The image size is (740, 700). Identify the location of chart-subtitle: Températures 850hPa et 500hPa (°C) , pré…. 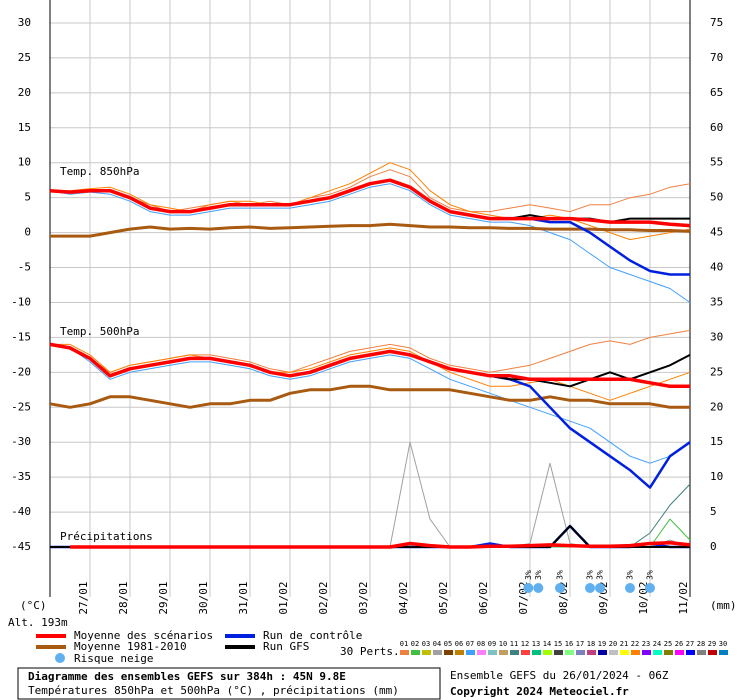
(213, 690).